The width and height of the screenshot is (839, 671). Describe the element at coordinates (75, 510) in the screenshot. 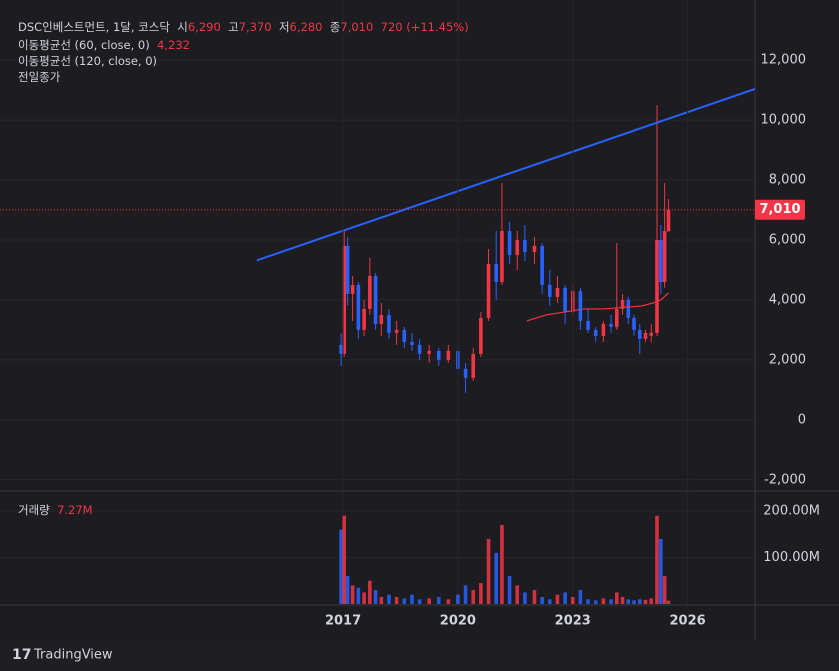

I see `indicator-value: 7.27M` at that location.